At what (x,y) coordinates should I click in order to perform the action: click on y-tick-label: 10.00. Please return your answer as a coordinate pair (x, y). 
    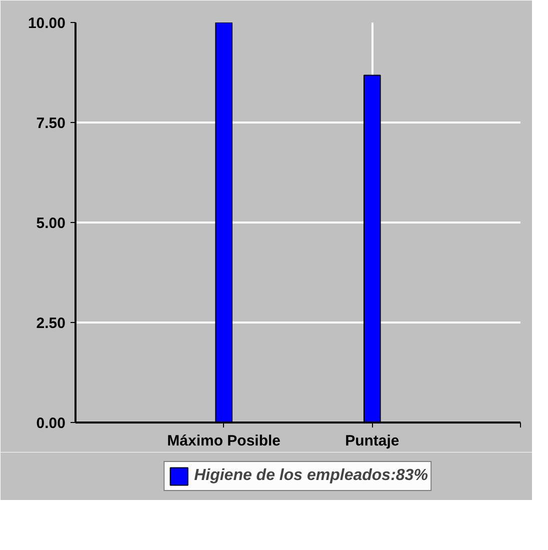
    Looking at the image, I should click on (47, 23).